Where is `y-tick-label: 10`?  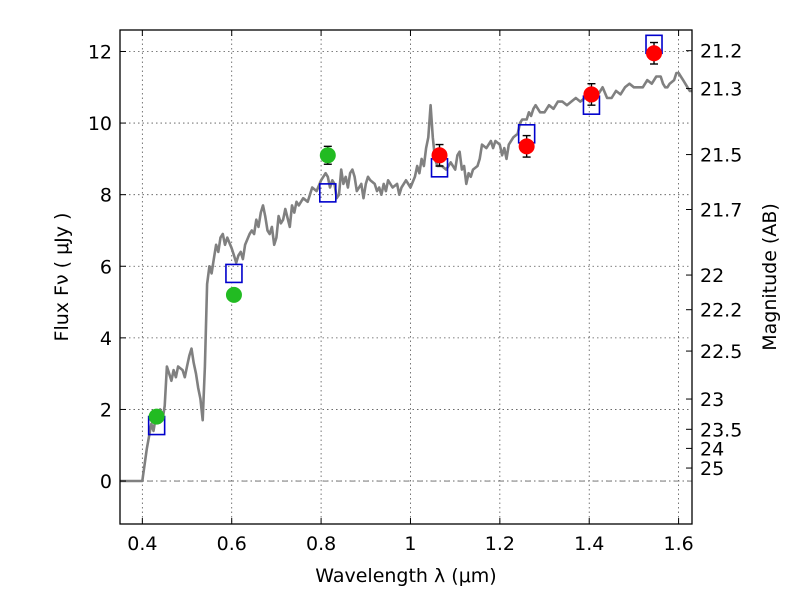 y-tick-label: 10 is located at coordinates (100, 124).